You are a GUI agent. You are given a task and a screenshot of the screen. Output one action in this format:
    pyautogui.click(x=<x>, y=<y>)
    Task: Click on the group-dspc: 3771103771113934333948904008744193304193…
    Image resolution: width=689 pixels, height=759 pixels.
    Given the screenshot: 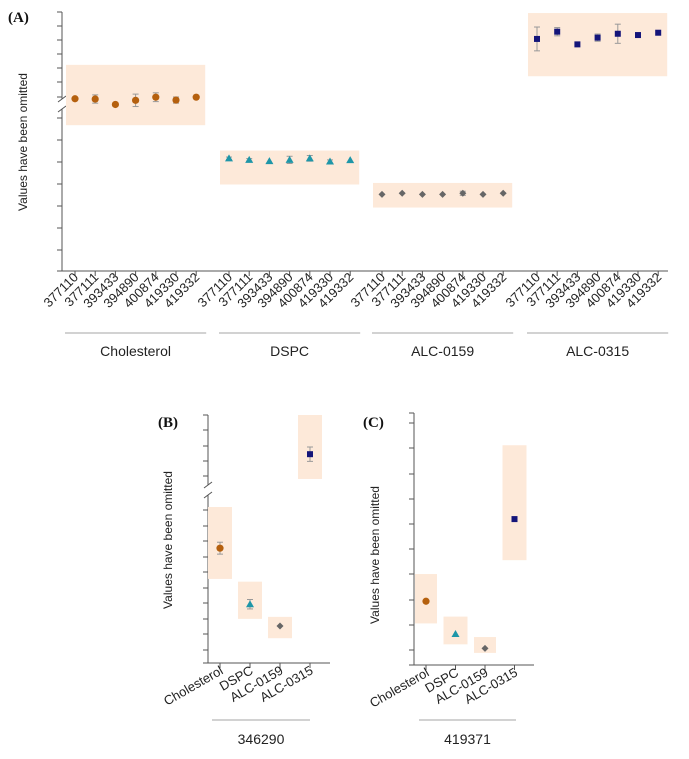 What is the action you would take?
    pyautogui.click(x=278, y=254)
    